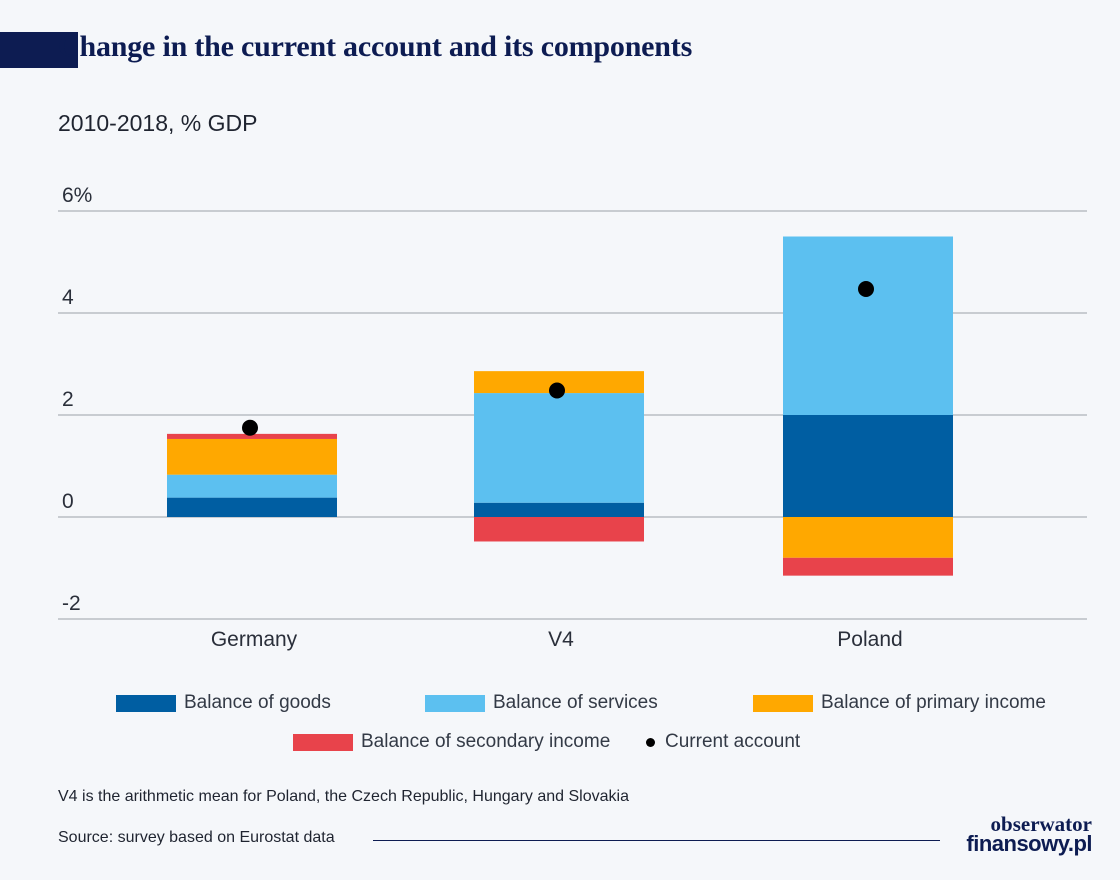  Describe the element at coordinates (559, 529) in the screenshot. I see `bar-secondary-v4` at that location.